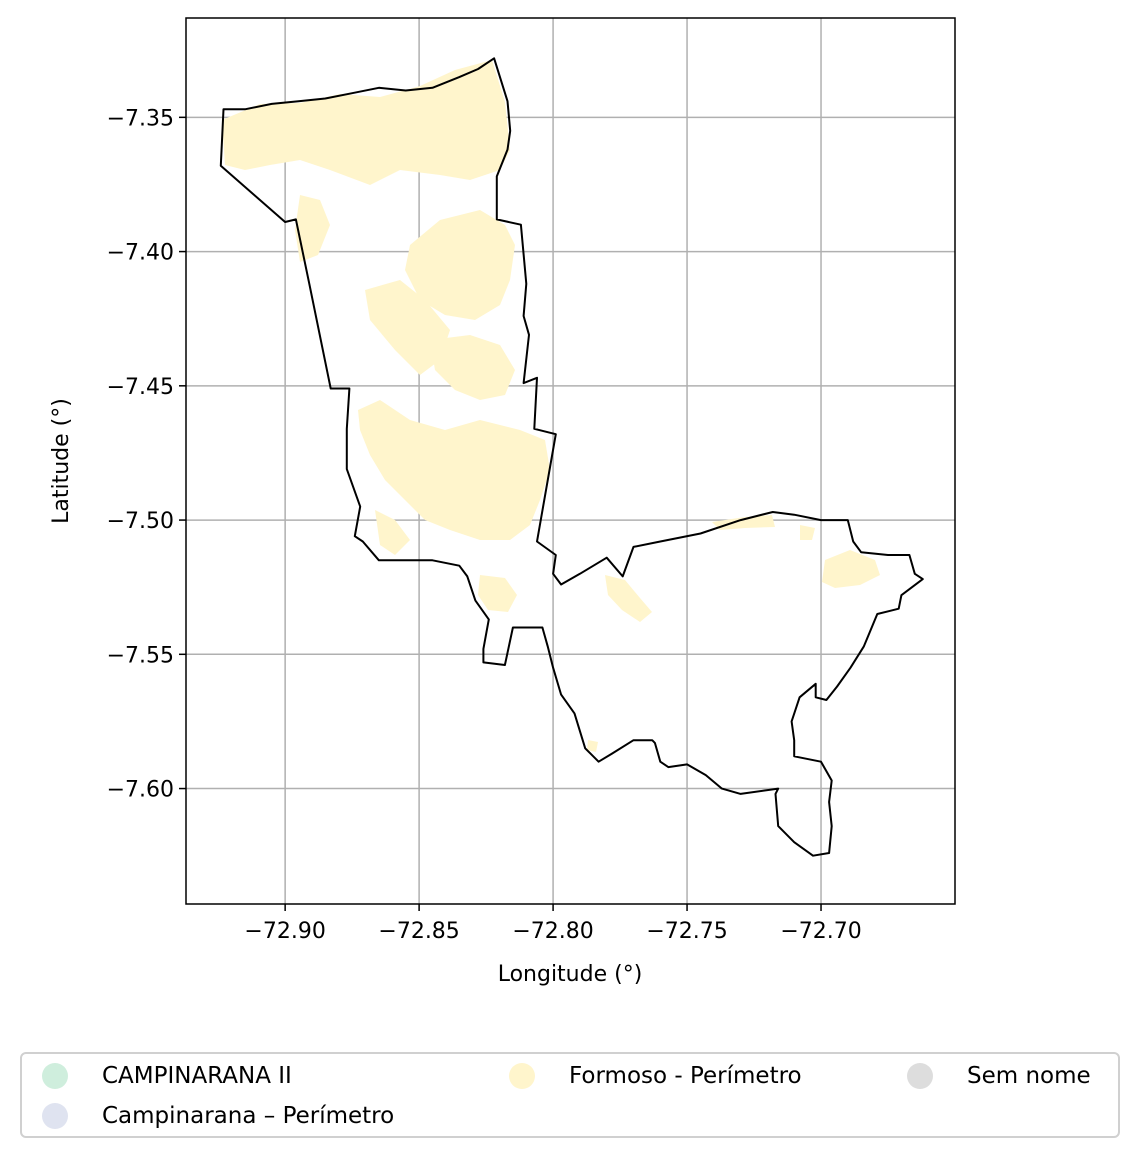  Describe the element at coordinates (820, 931) in the screenshot. I see `x-tick-label: −72.70` at that location.